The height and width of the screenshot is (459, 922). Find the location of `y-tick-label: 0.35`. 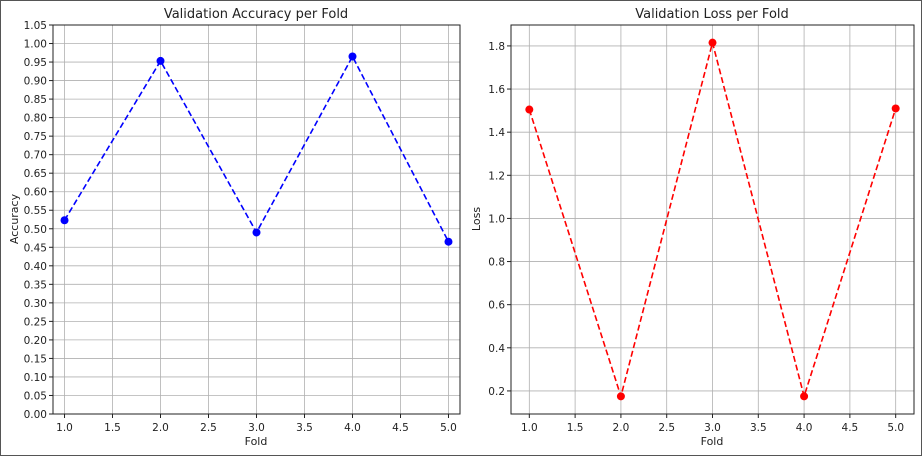

y-tick-label: 0.35 is located at coordinates (35, 285).